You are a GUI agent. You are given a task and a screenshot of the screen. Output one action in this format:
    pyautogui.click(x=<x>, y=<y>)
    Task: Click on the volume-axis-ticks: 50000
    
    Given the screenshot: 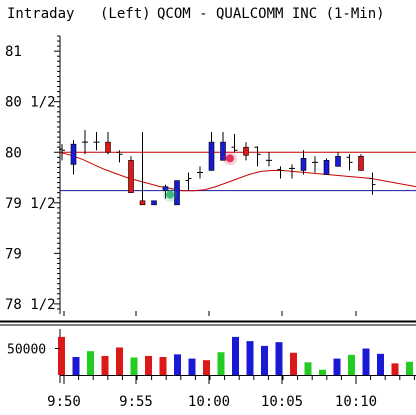 What is the action you would take?
    pyautogui.click(x=33, y=350)
    